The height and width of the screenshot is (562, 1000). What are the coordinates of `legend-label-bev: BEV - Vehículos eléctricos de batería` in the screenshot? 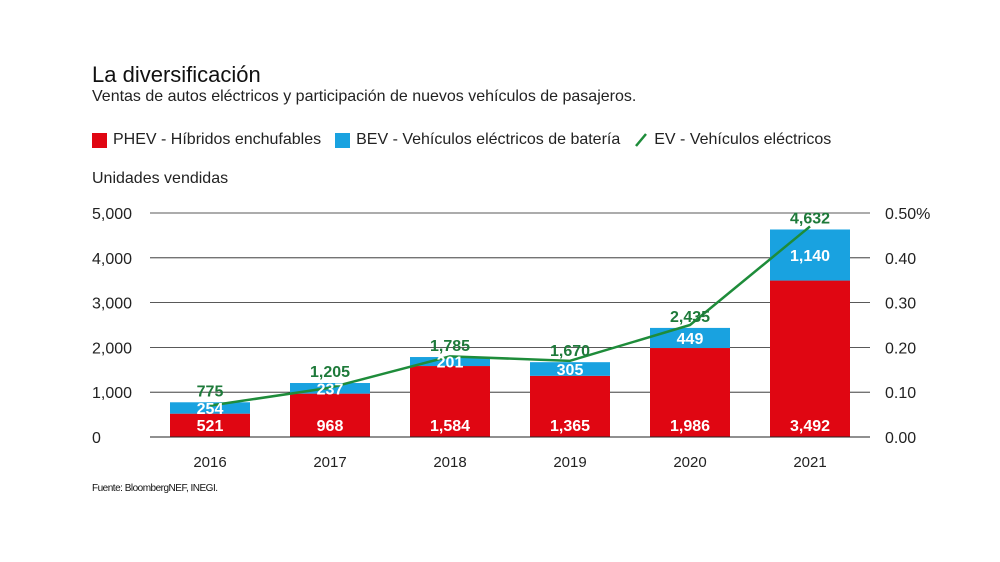 It's located at (488, 139).